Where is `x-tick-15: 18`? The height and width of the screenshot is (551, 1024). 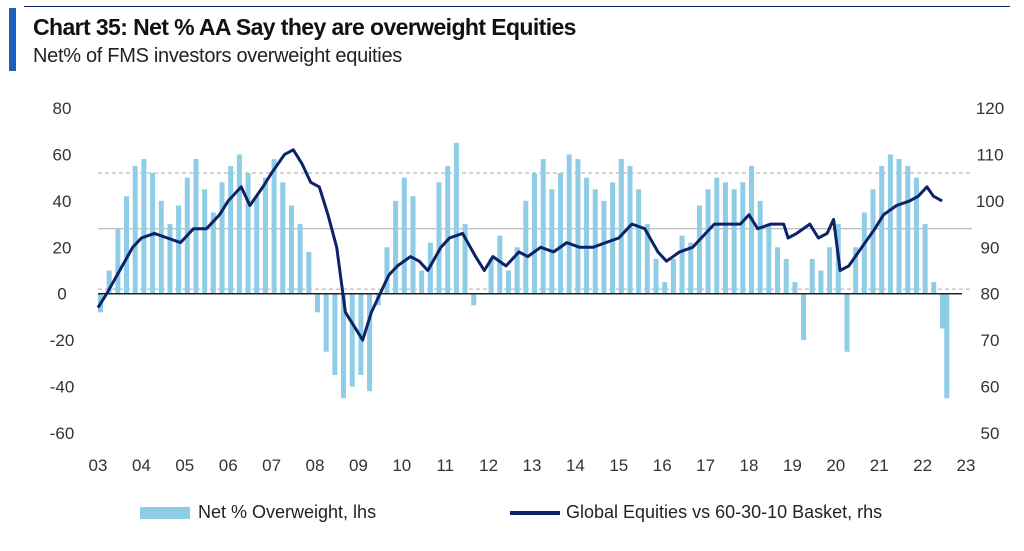 x-tick-15: 18 is located at coordinates (749, 465).